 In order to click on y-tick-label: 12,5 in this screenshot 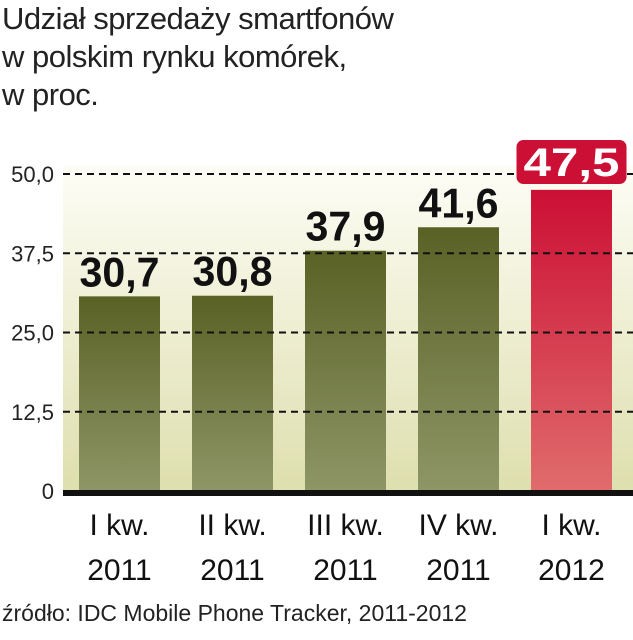, I will do `click(32, 412)`.